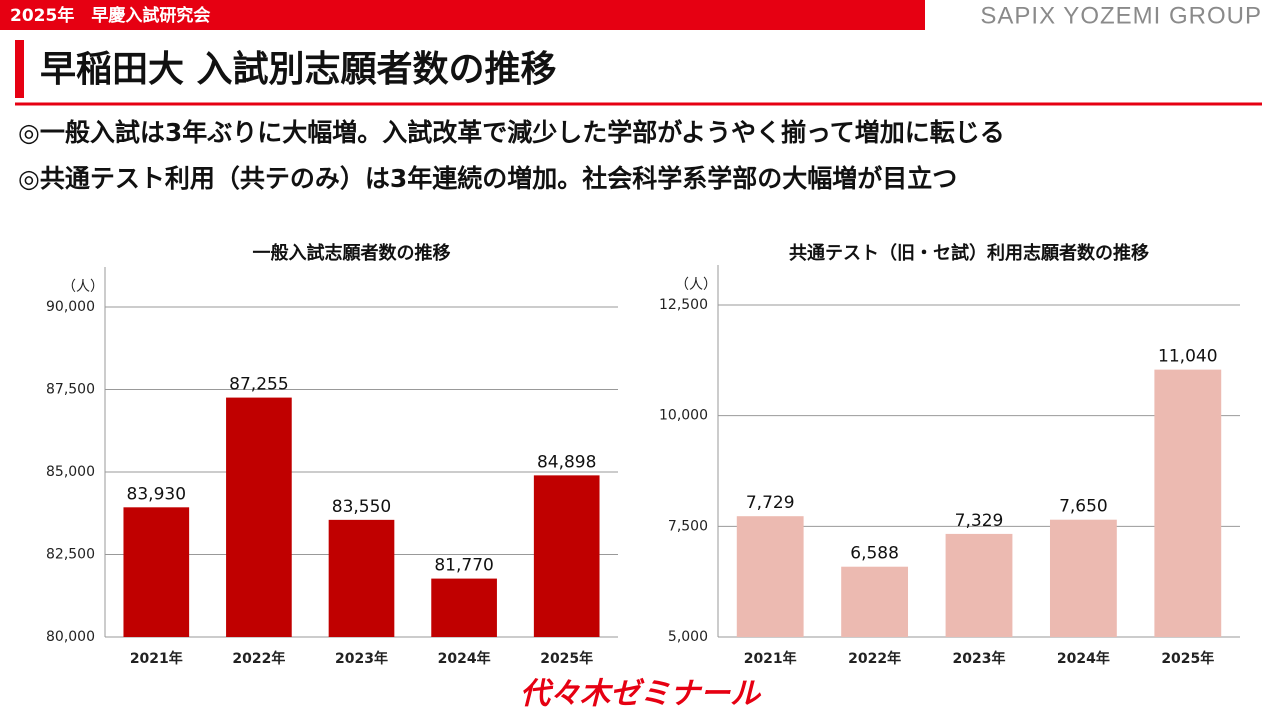  I want to click on chart-title: 共通テスト（旧・セ試）利用志願者数の推移, so click(969, 253).